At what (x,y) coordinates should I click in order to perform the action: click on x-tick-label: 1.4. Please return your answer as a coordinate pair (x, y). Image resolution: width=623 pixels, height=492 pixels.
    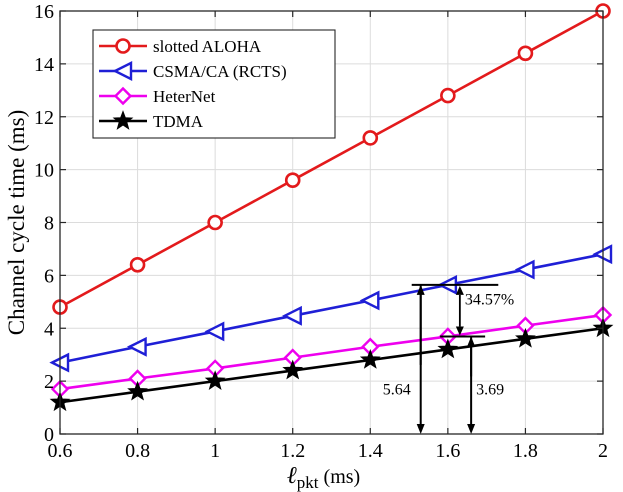
    Looking at the image, I should click on (370, 451).